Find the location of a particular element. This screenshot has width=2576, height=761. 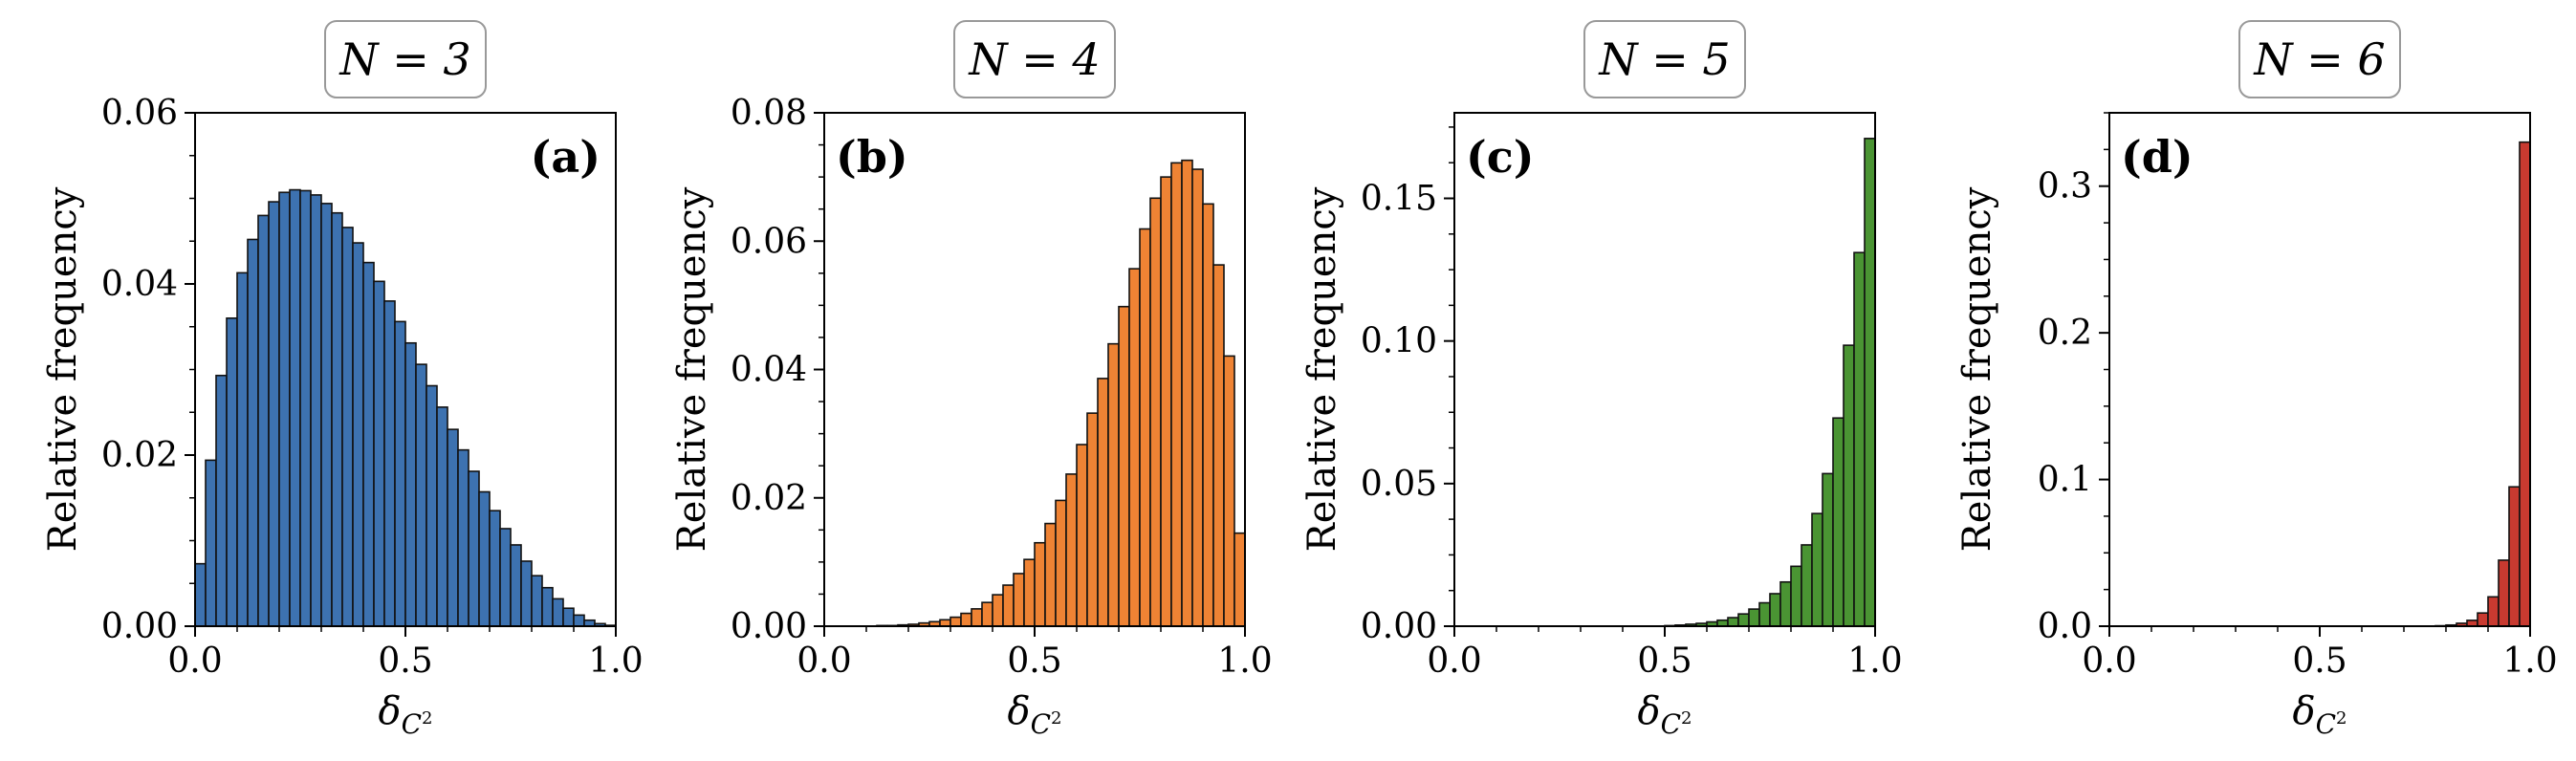

panel-letter: (c) is located at coordinates (1500, 157).